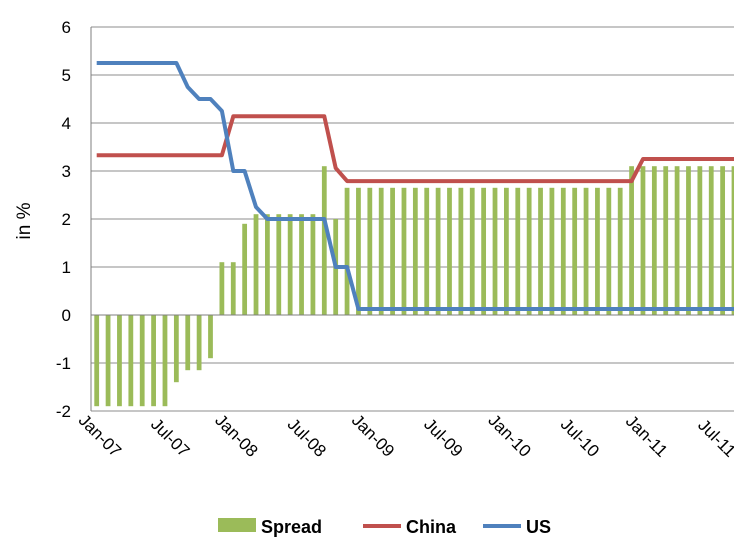  What do you see at coordinates (373, 436) in the screenshot?
I see `x-tick-label: Jan-09` at bounding box center [373, 436].